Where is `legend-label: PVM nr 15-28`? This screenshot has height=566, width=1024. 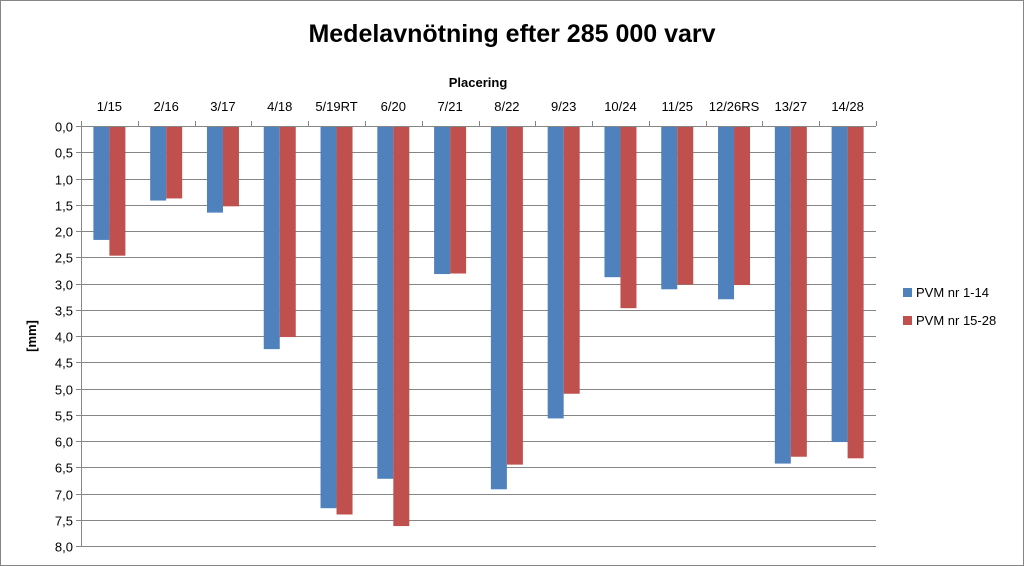
legend-label: PVM nr 15-28 is located at coordinates (956, 320).